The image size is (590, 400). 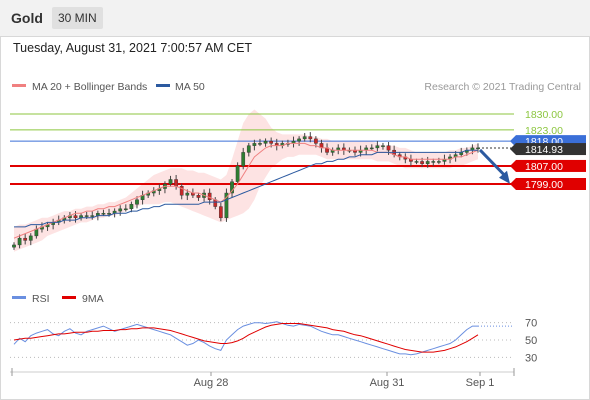 I want to click on level-label-1830.00: 1830.00, so click(x=544, y=115).